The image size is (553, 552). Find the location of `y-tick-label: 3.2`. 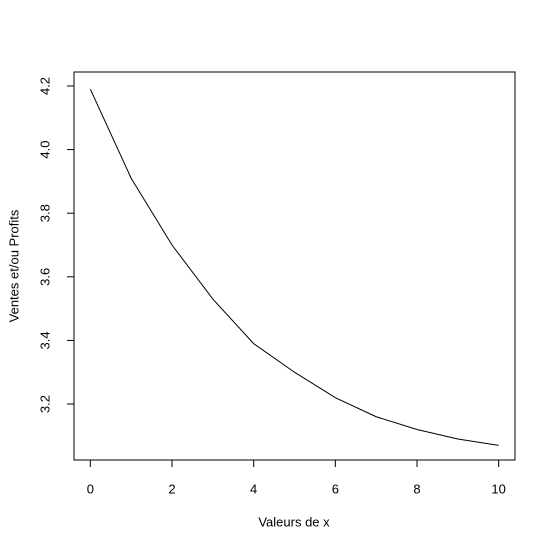

y-tick-label: 3.2 is located at coordinates (44, 404).